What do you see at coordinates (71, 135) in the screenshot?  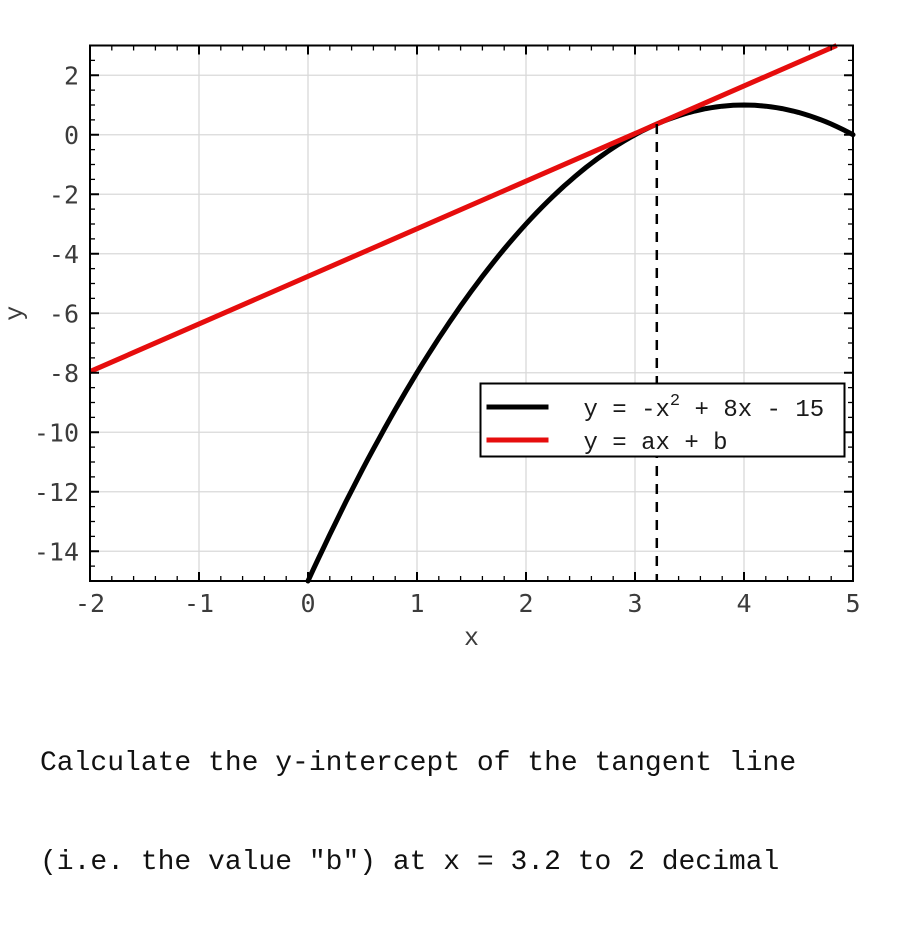 I see `y-tick-label: 0` at bounding box center [71, 135].